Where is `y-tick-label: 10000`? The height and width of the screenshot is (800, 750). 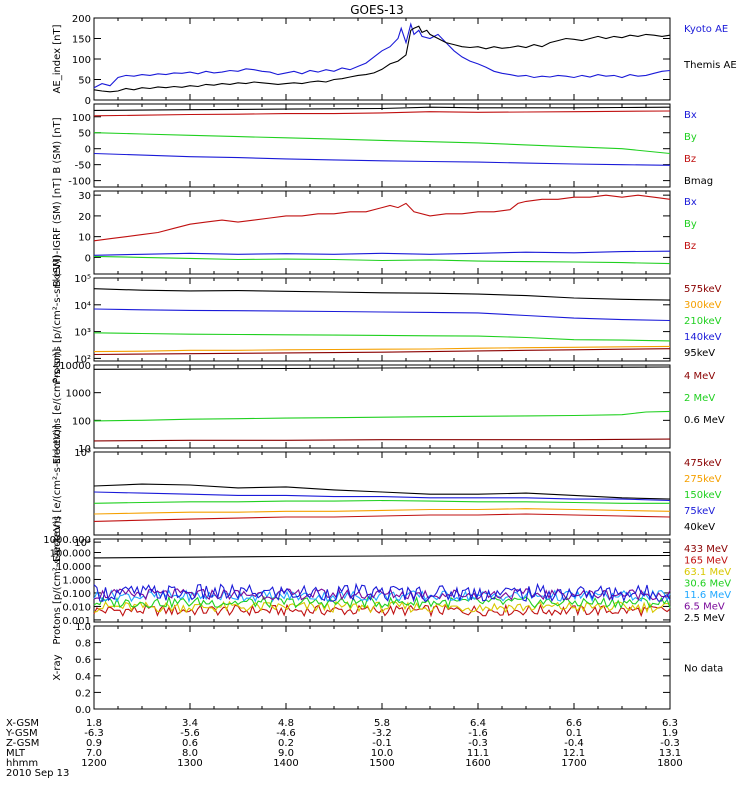 y-tick-label: 10000 is located at coordinates (75, 366).